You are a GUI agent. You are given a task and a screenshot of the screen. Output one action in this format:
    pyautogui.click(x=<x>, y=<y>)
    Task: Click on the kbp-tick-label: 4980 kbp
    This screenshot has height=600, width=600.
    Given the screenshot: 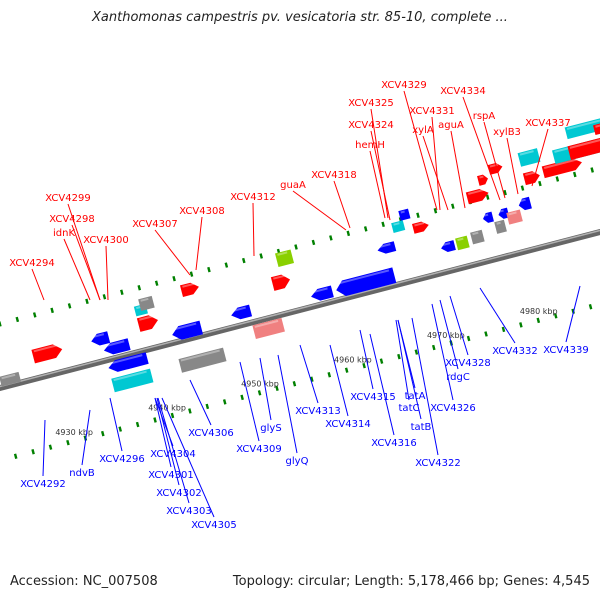 What is the action you would take?
    pyautogui.click(x=539, y=311)
    